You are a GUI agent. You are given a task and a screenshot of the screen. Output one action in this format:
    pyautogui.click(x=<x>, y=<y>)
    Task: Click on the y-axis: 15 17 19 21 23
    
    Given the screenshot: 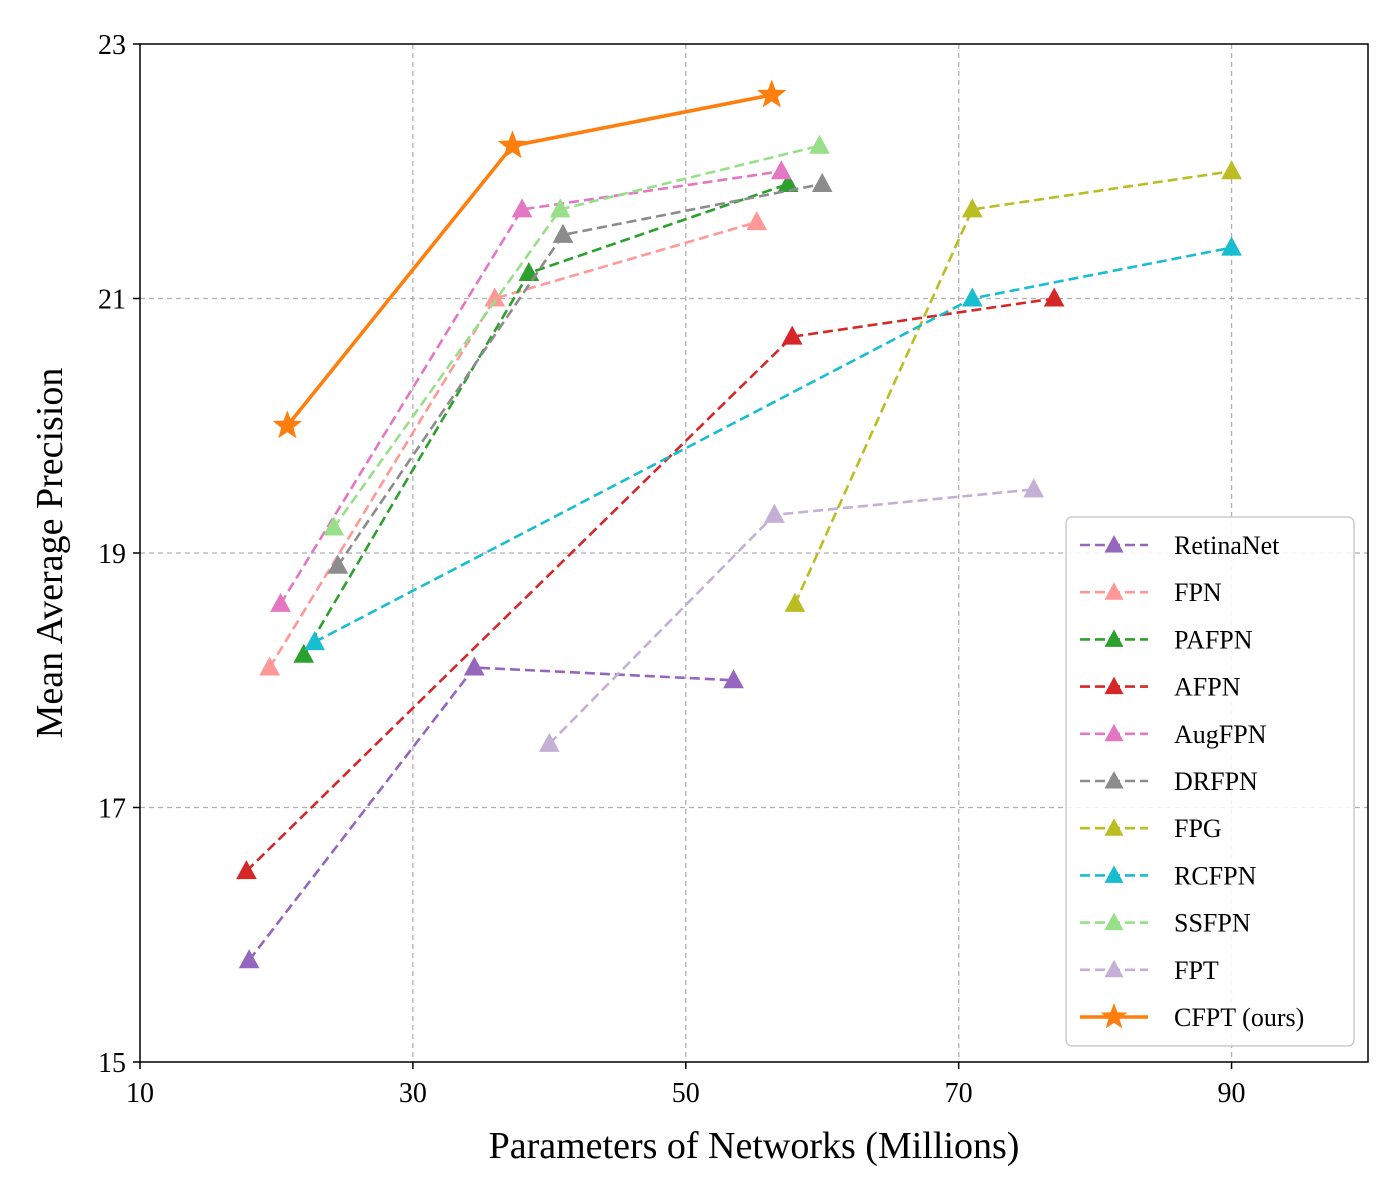 What is the action you would take?
    pyautogui.click(x=119, y=554)
    